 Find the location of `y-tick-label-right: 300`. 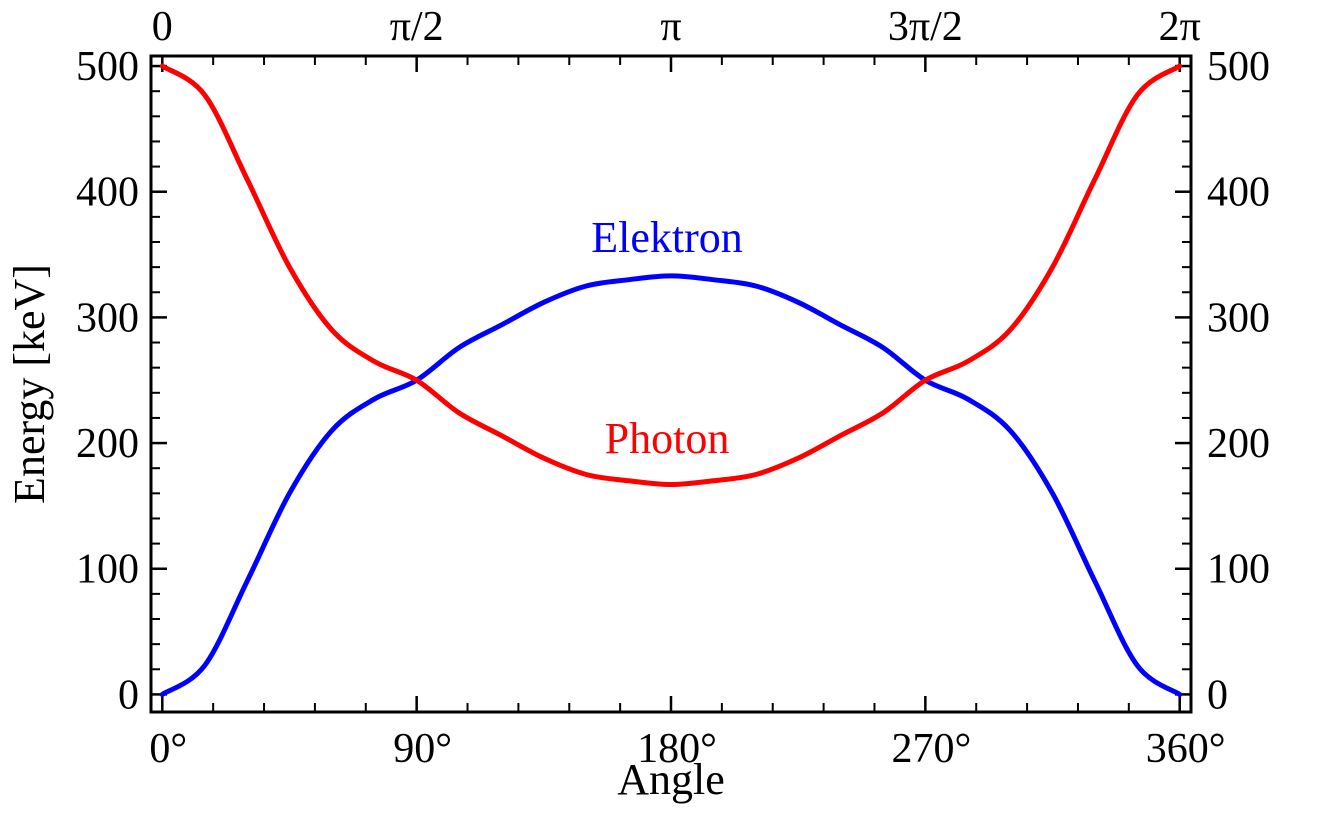

y-tick-label-right: 300 is located at coordinates (1238, 318).